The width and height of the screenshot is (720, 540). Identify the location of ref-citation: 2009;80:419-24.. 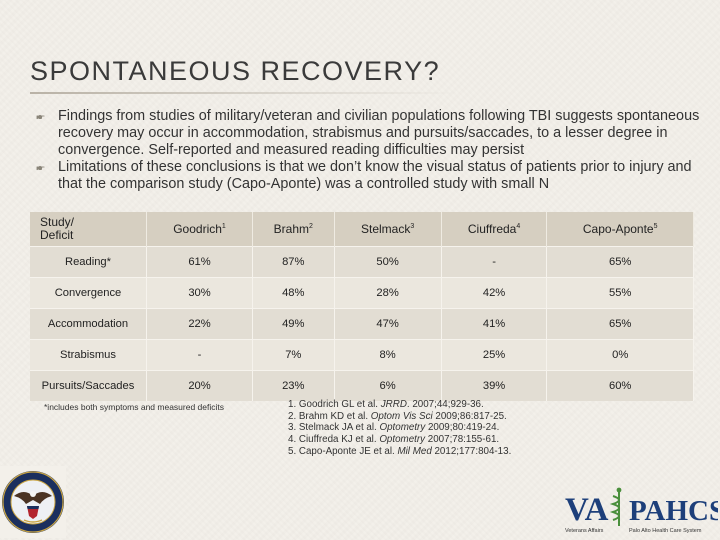
(462, 428).